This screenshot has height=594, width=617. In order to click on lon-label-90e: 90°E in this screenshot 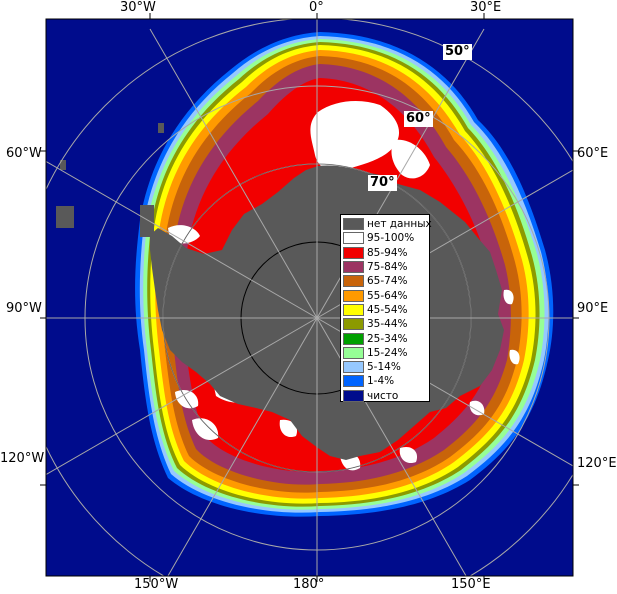, I will do `click(593, 308)`.